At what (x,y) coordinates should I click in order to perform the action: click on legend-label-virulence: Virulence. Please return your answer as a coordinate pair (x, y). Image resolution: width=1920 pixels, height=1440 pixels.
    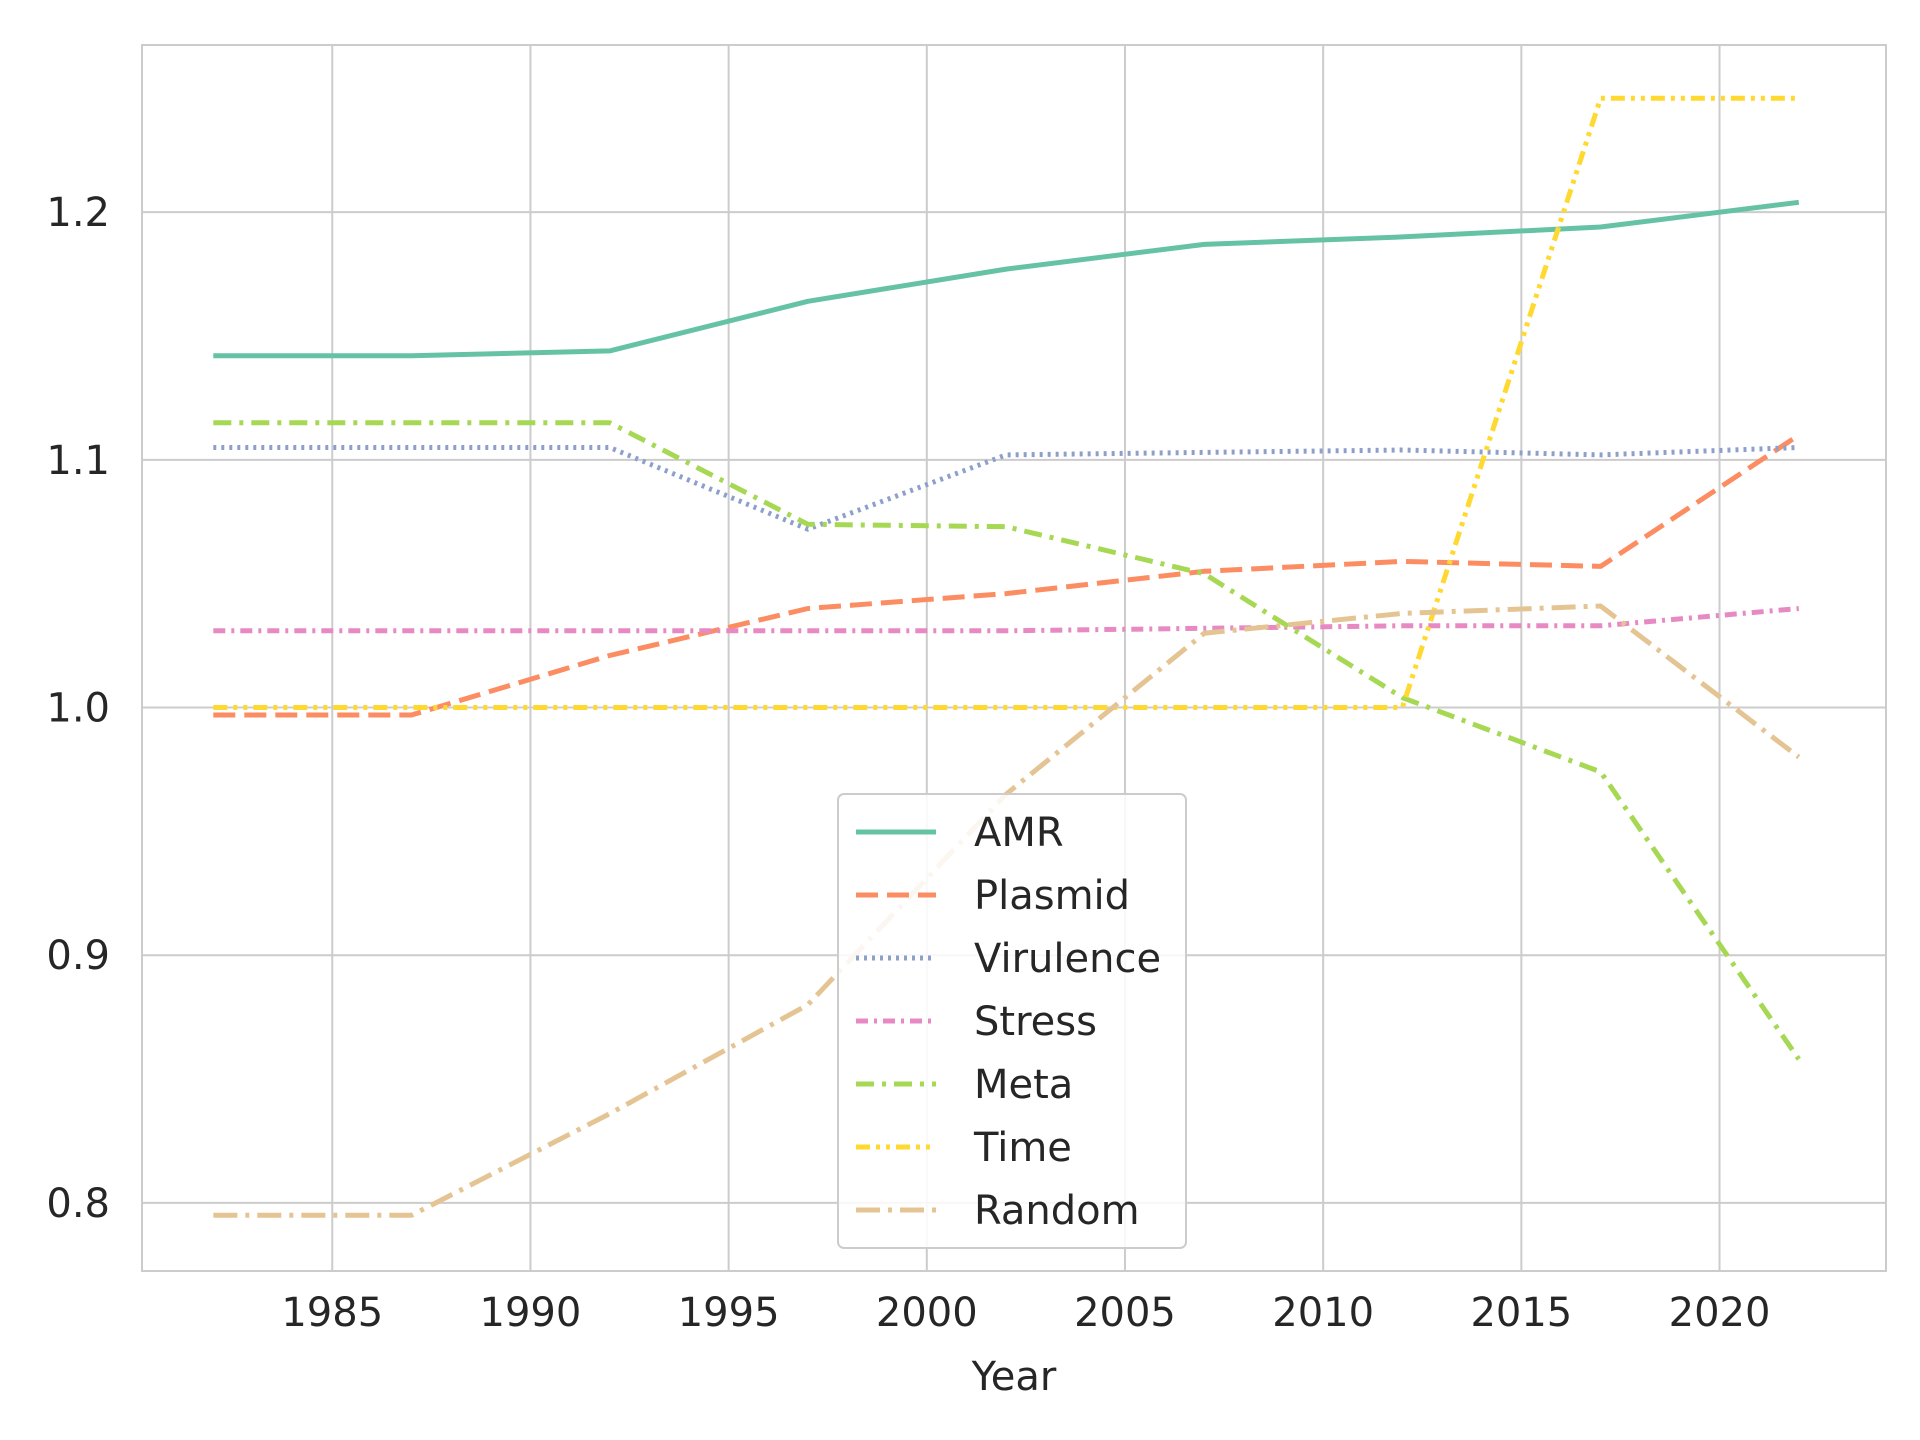
    Looking at the image, I should click on (1067, 959).